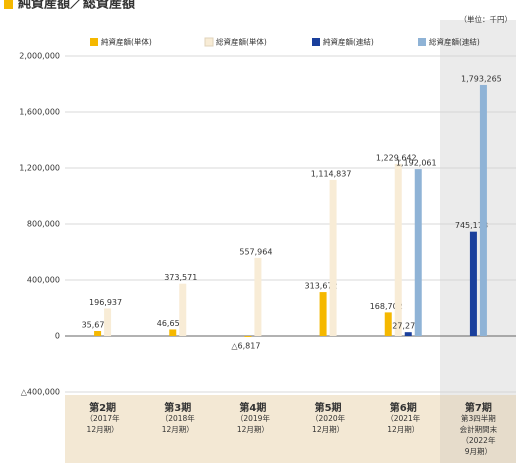 The width and height of the screenshot is (516, 463). Describe the element at coordinates (8, 4) in the screenshot. I see `title-marker` at that location.